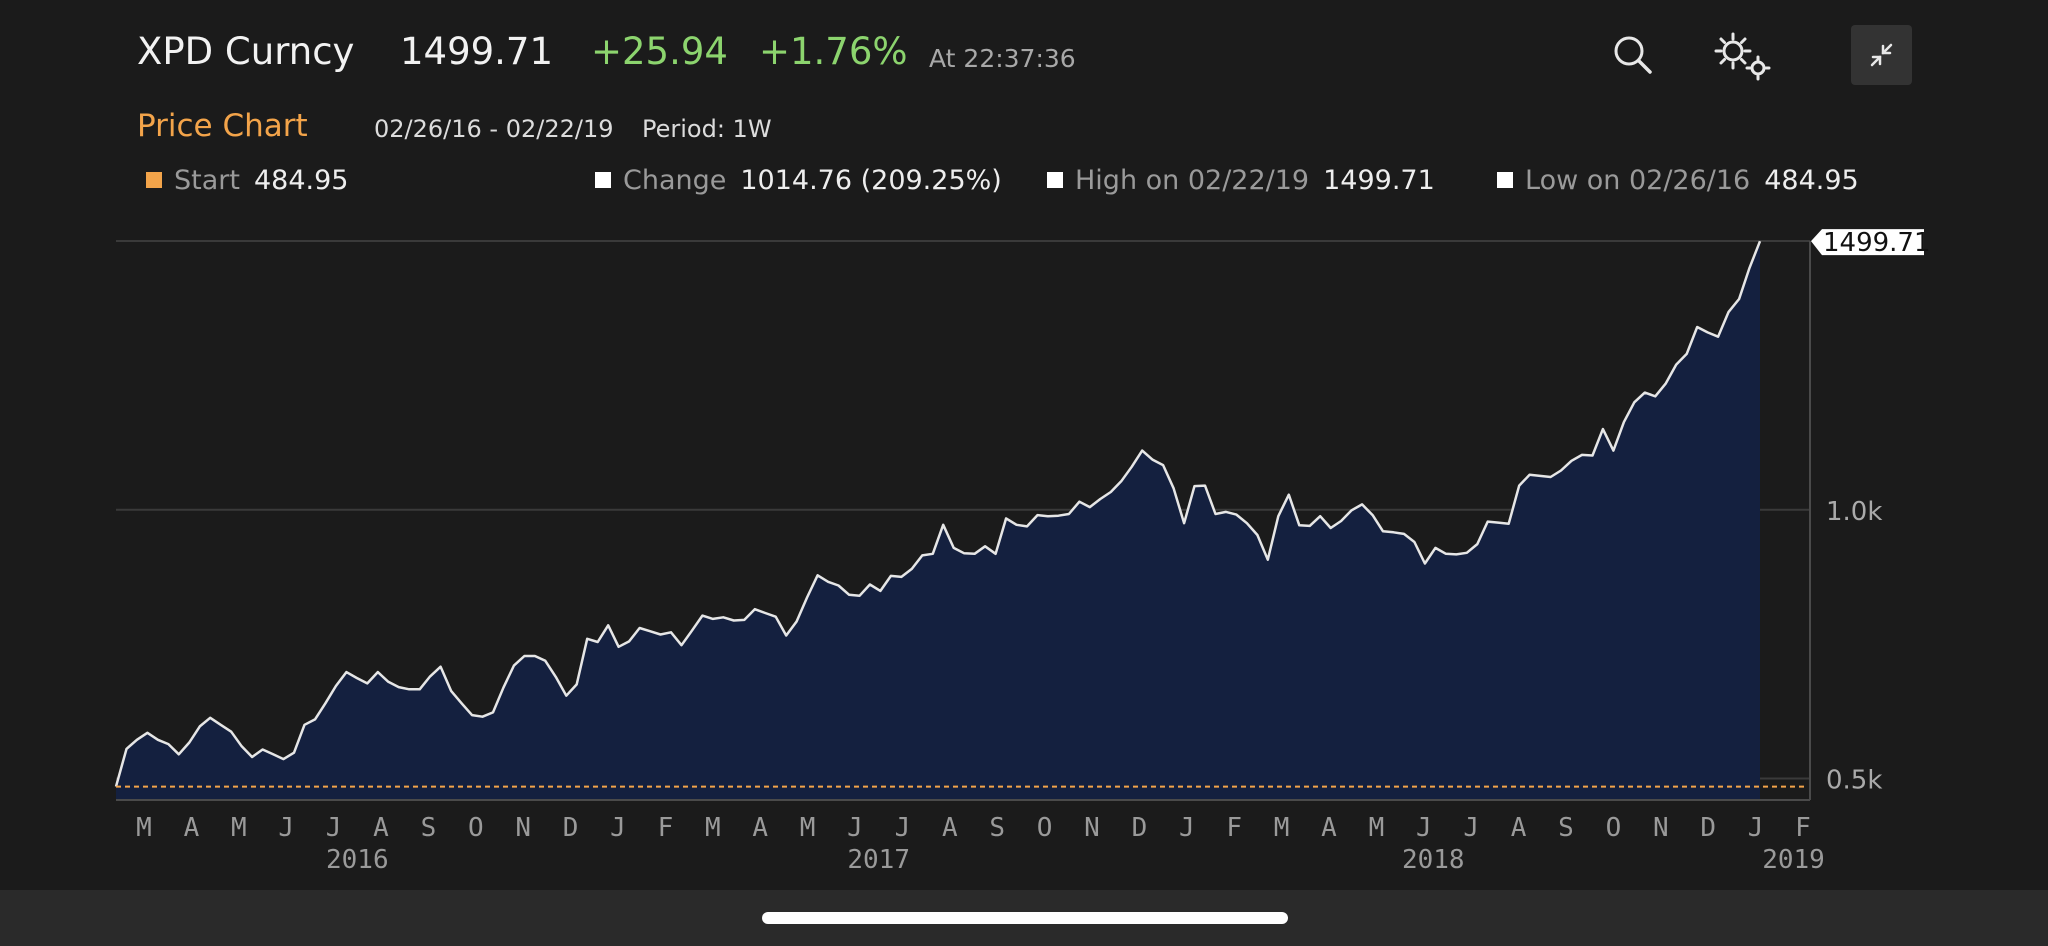 This screenshot has height=946, width=2048. Describe the element at coordinates (207, 180) in the screenshot. I see `stat-start-label: Start` at that location.